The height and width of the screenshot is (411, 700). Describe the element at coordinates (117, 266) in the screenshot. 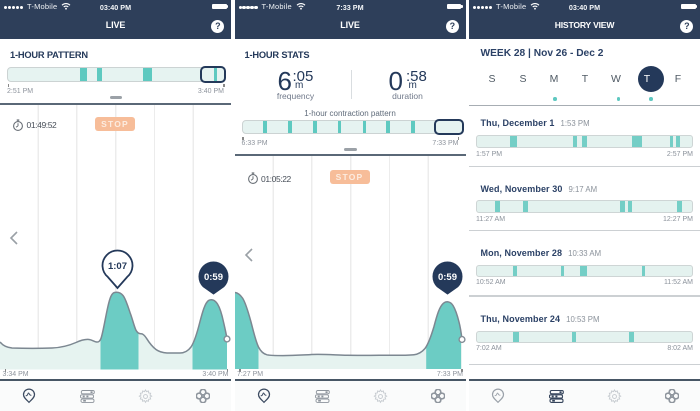

I see `svg-text: 1:07` at that location.